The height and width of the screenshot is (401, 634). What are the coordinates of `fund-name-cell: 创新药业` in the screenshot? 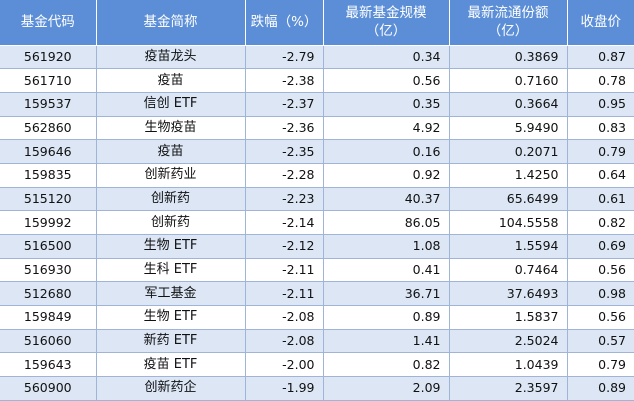 It's located at (171, 175).